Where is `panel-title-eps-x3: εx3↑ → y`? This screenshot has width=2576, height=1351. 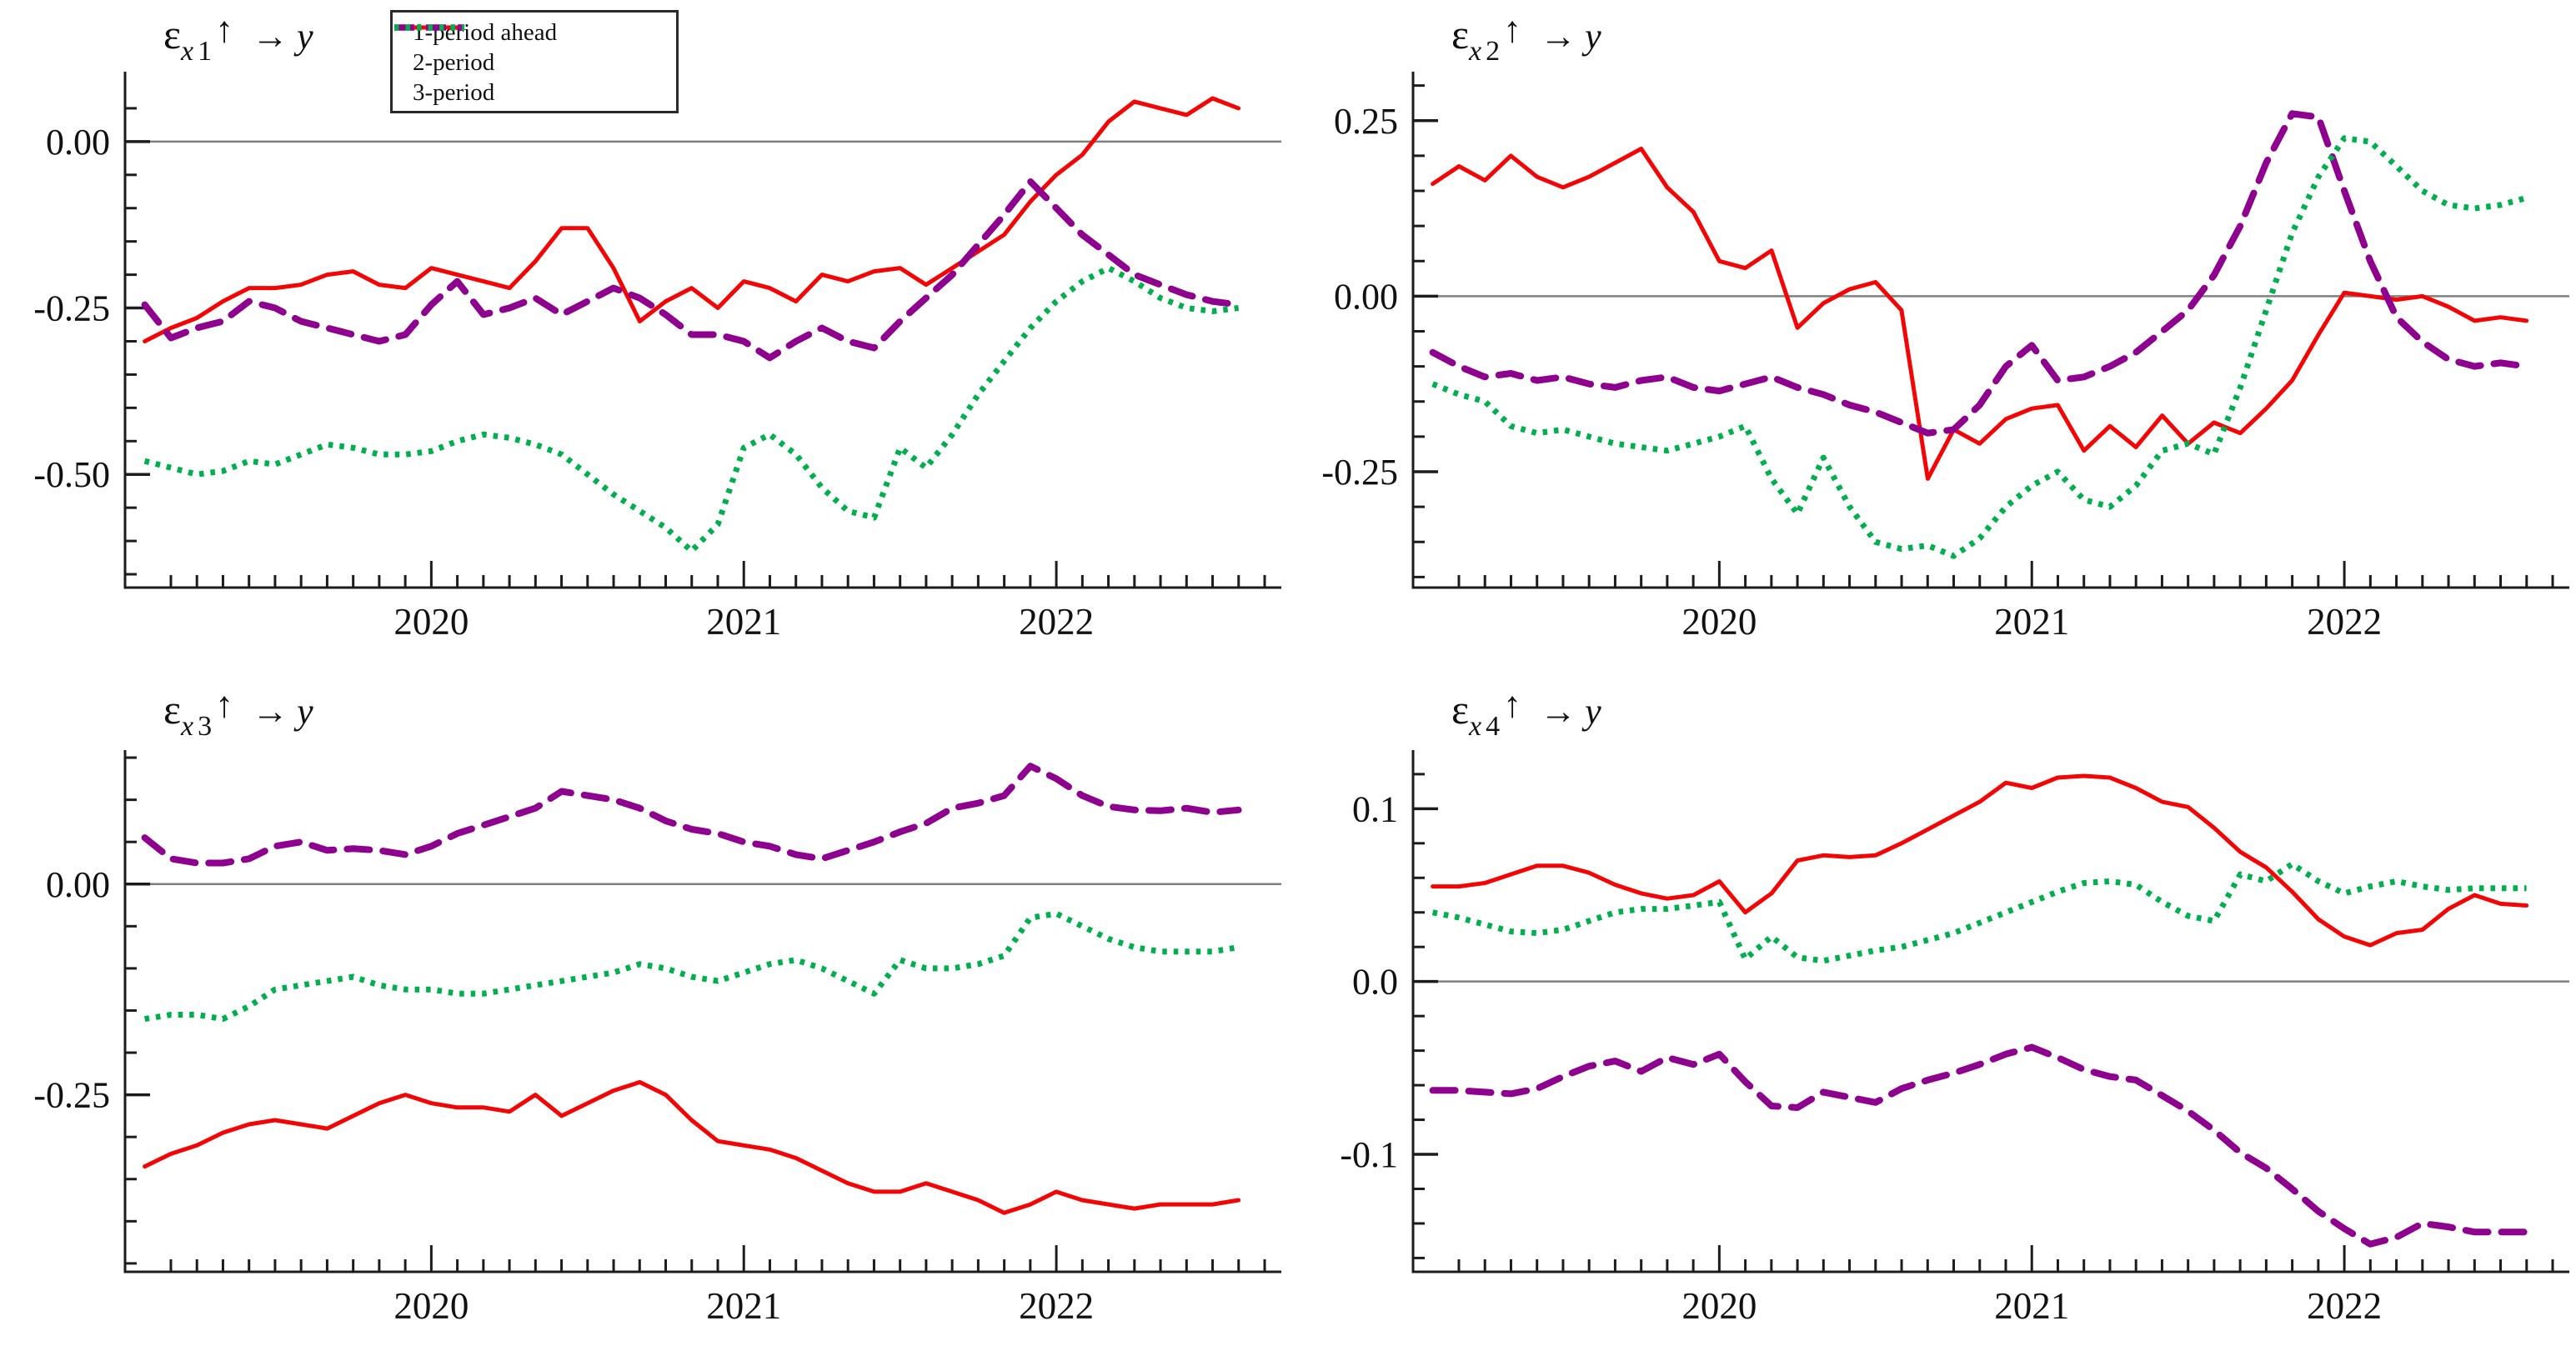
panel-title-eps-x3: εx3↑ → y is located at coordinates (238, 713).